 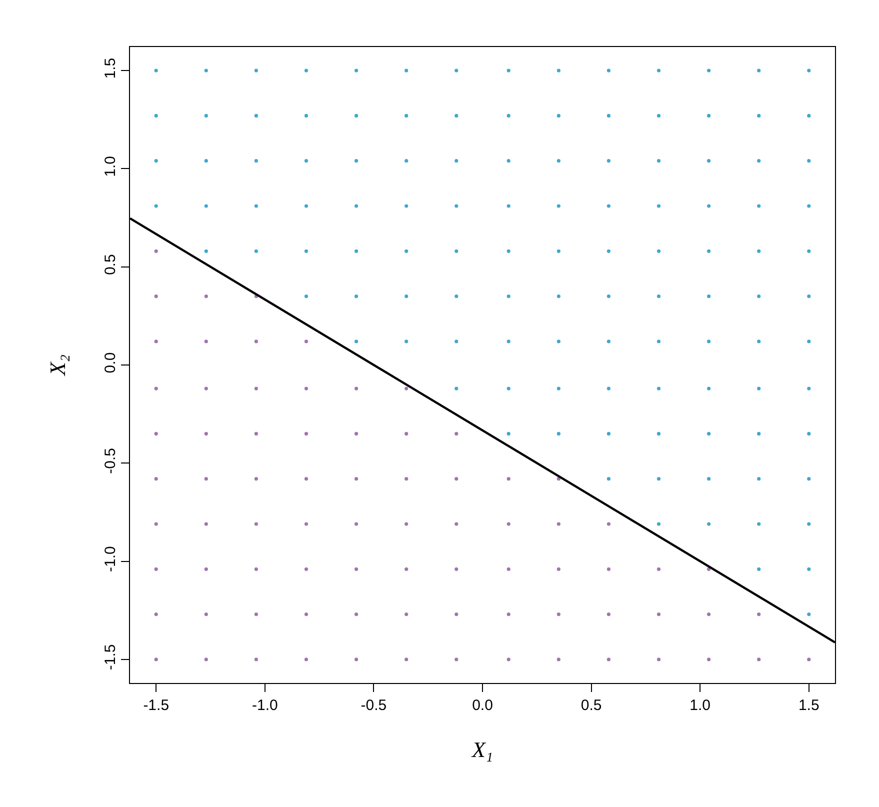 What do you see at coordinates (373, 705) in the screenshot?
I see `x-tick-label: -0.5` at bounding box center [373, 705].